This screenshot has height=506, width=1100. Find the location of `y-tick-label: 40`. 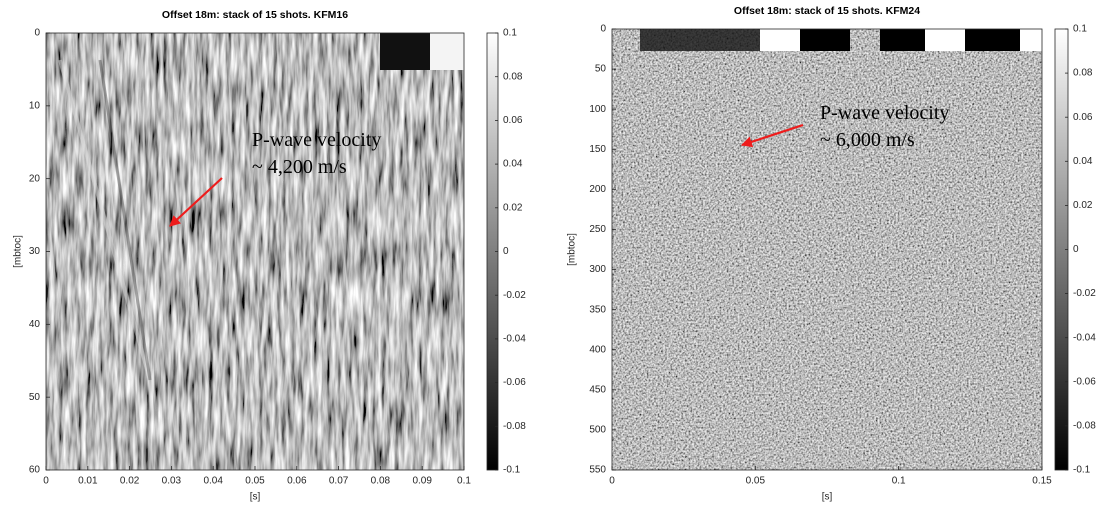

y-tick-label: 40 is located at coordinates (35, 324).